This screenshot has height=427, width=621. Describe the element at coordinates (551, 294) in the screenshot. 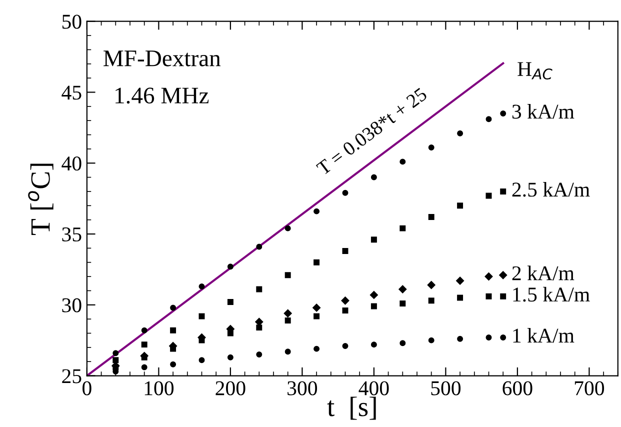

I see `series-label: 1.5 kA/m` at that location.